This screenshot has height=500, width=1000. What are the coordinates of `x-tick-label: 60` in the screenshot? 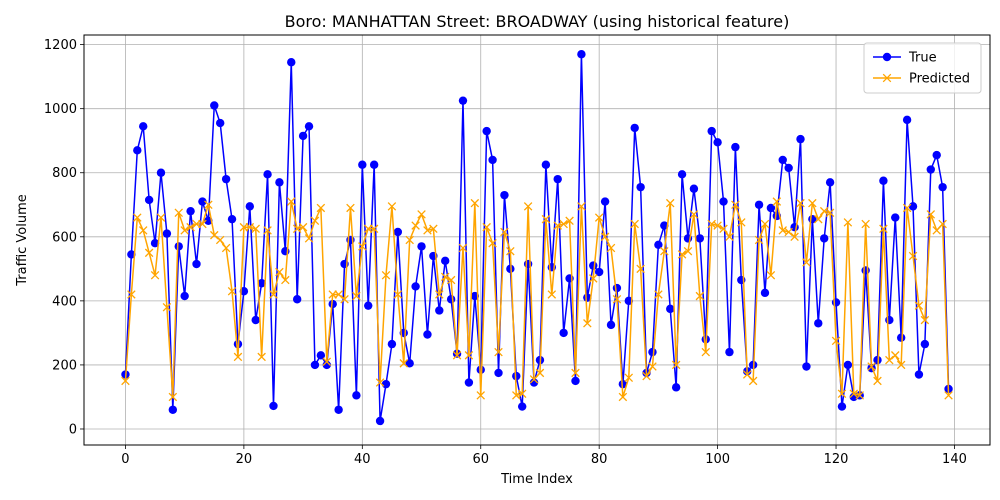 It's located at (480, 459).